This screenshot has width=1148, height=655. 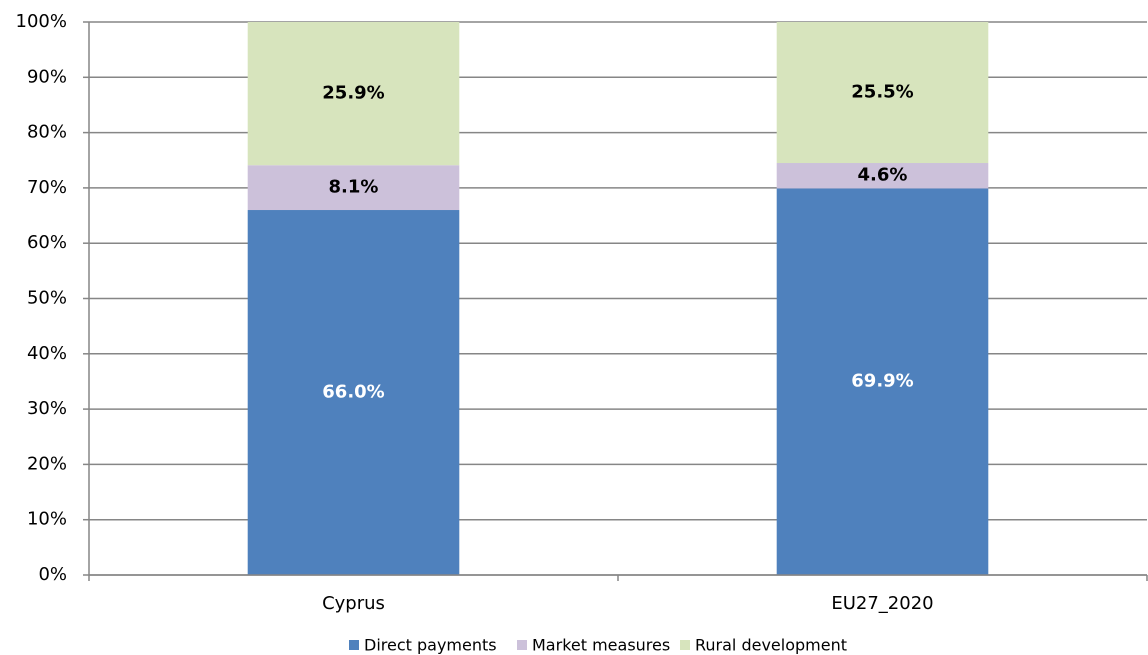 What do you see at coordinates (430, 645) in the screenshot?
I see `legend-label: Direct payments` at bounding box center [430, 645].